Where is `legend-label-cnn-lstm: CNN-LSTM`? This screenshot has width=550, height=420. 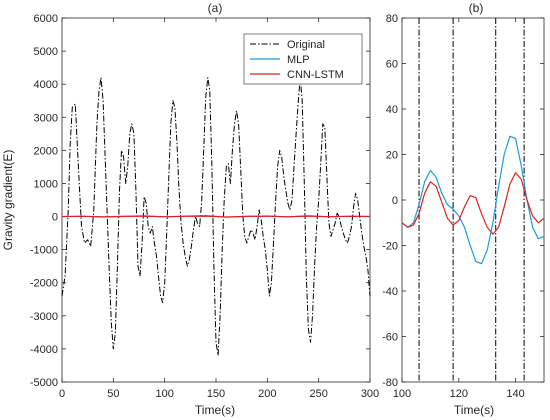 legend-label-cnn-lstm: CNN-LSTM is located at coordinates (315, 75).